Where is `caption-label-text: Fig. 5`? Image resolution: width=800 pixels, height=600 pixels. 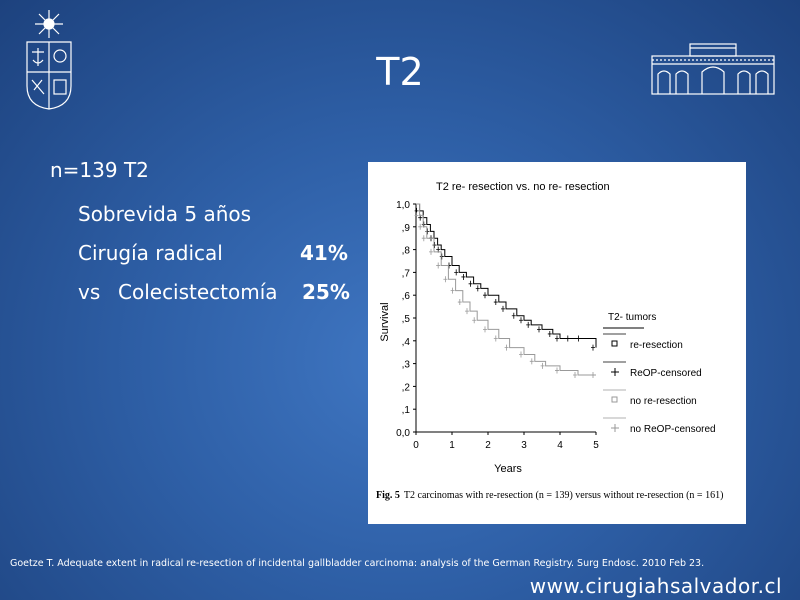
caption-label-text: Fig. 5 is located at coordinates (388, 495).